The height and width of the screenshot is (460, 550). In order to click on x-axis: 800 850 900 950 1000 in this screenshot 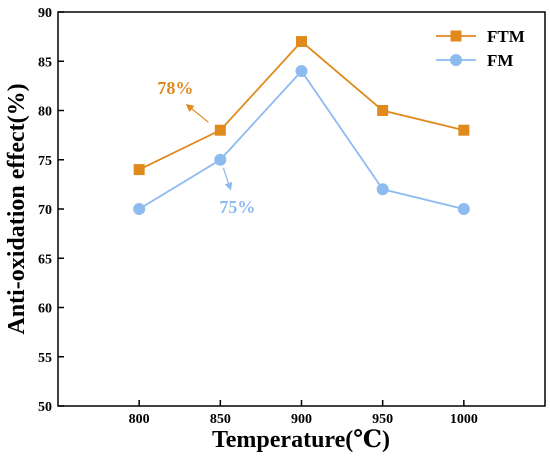, I will do `click(303, 413)`.